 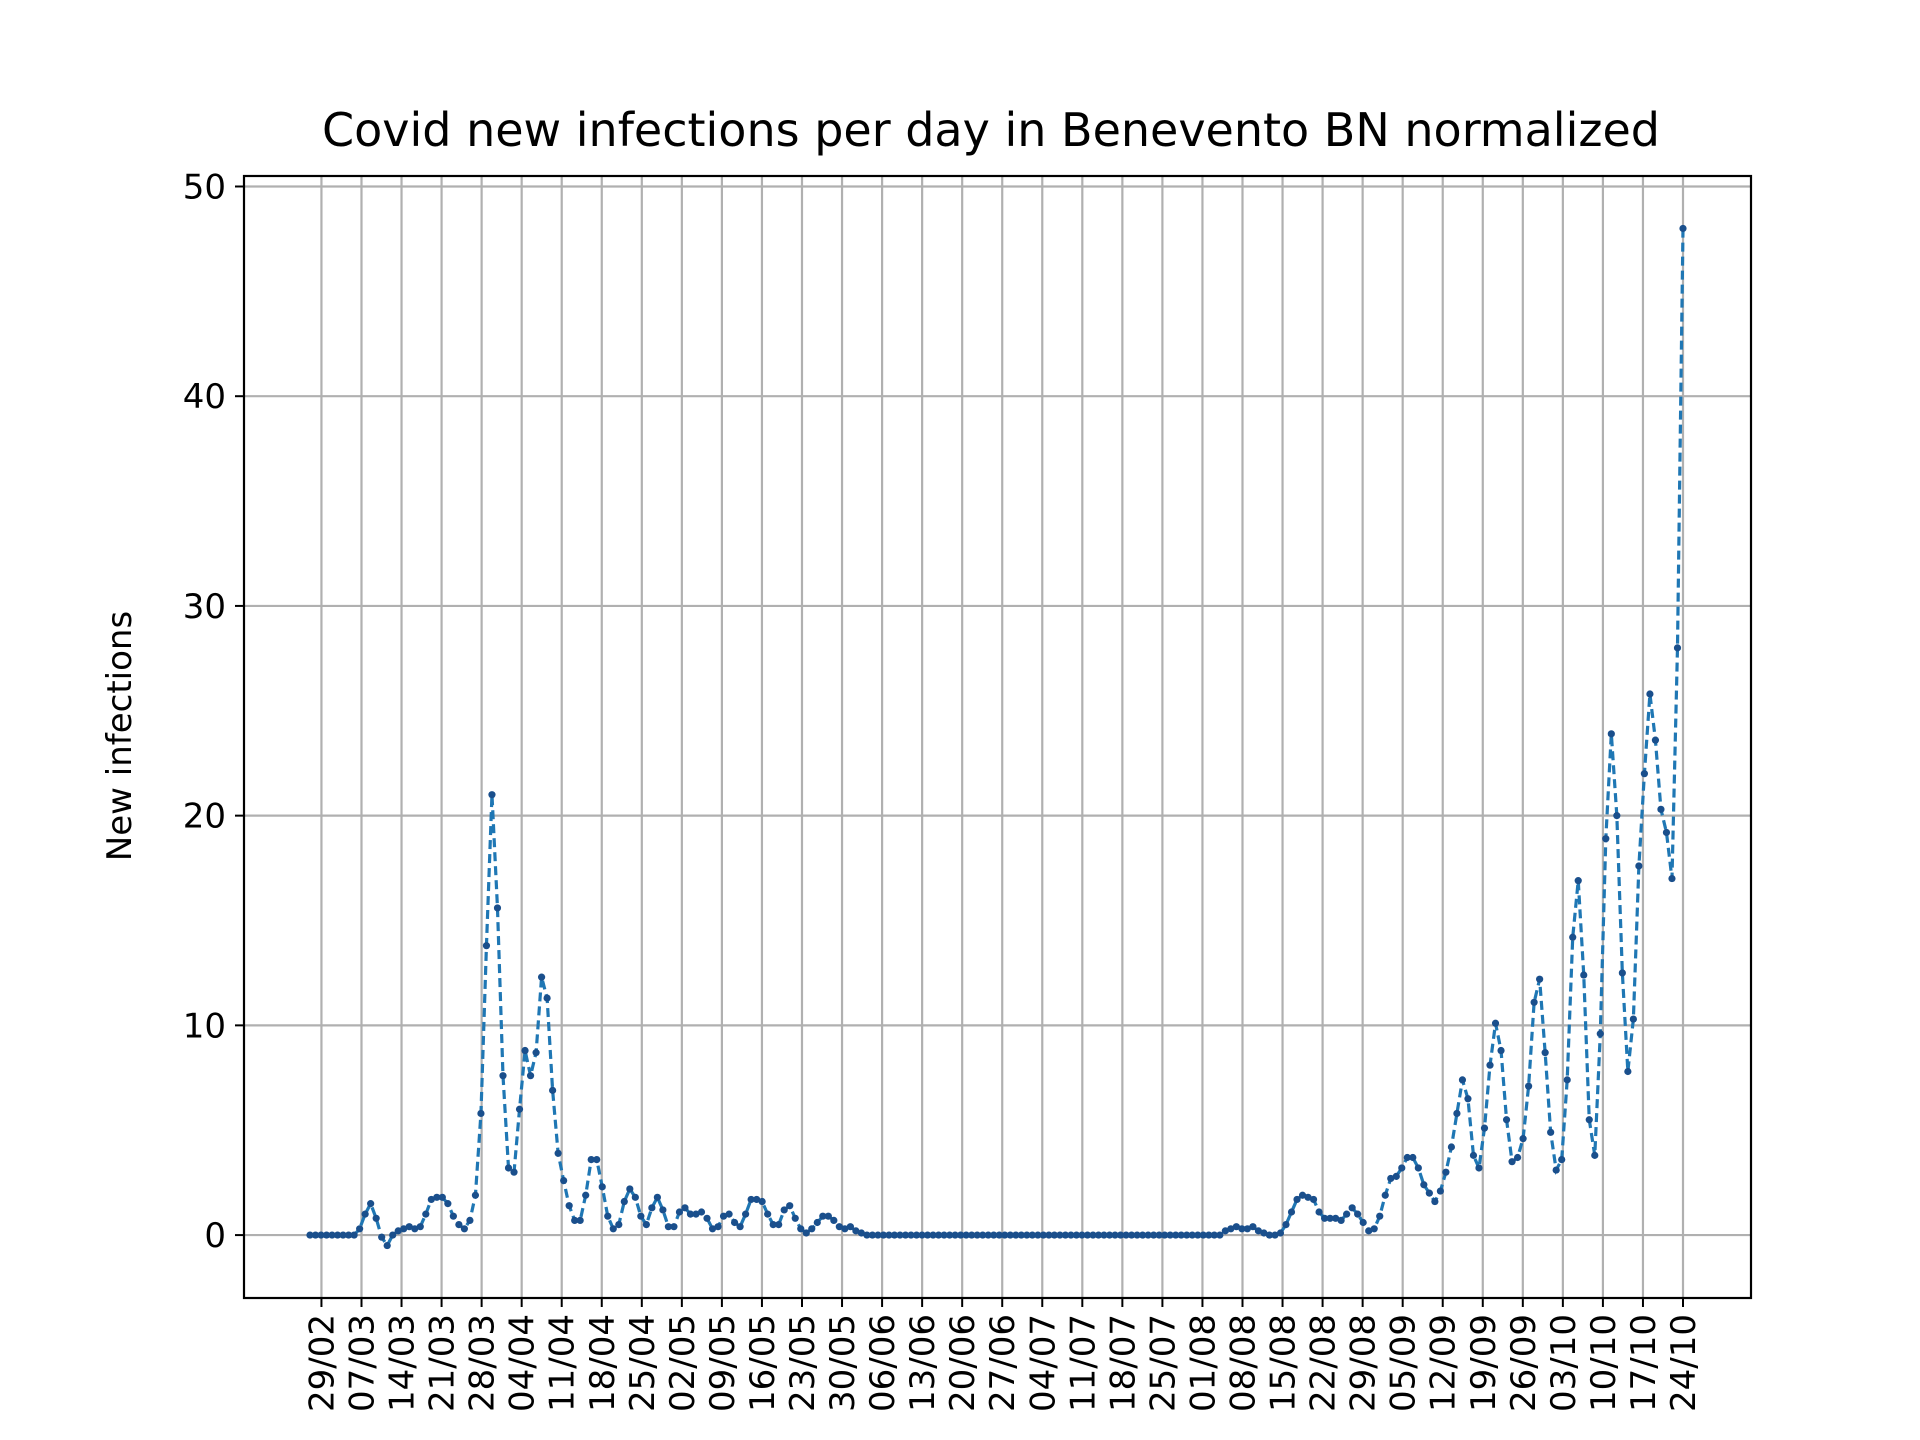 What do you see at coordinates (1003, 1363) in the screenshot?
I see `x-tick-label: 27/06` at bounding box center [1003, 1363].